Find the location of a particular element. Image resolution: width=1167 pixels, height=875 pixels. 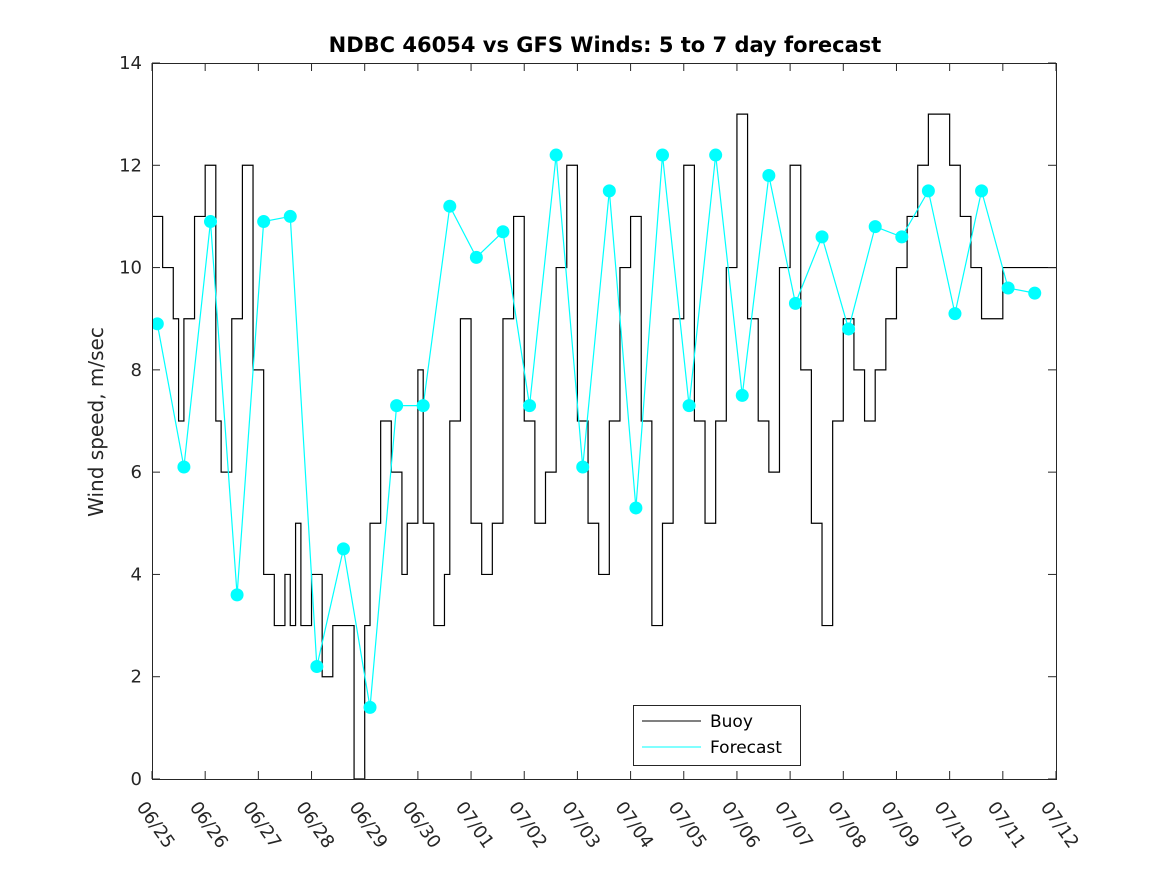

y-tick-label: 6 is located at coordinates (136, 472).